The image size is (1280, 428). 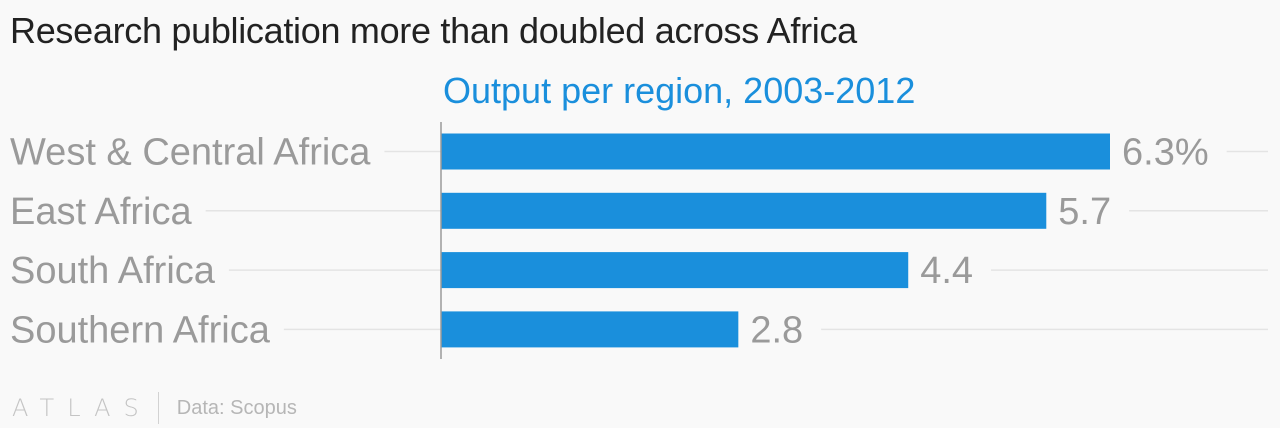 What do you see at coordinates (236, 407) in the screenshot?
I see `source-label: Data: Scopus` at bounding box center [236, 407].